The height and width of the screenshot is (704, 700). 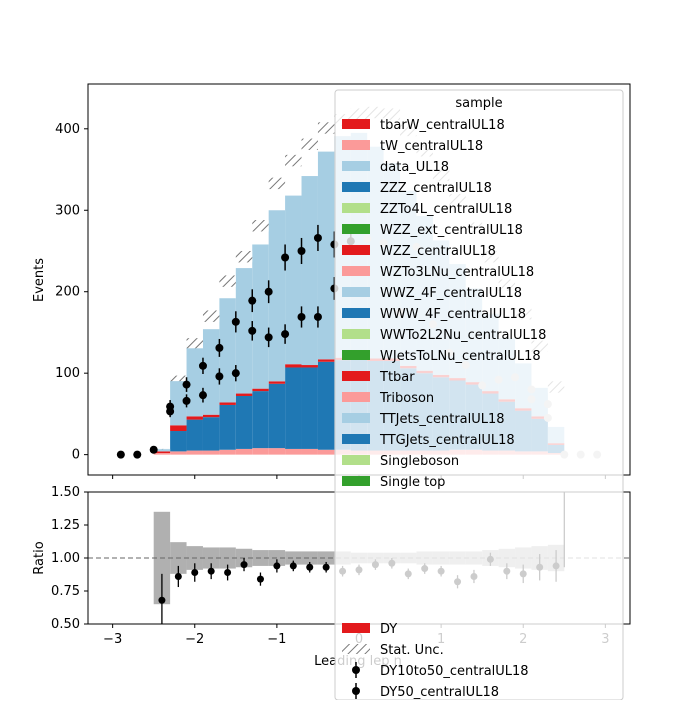 I want to click on legend-label: Single top, so click(x=412, y=482).